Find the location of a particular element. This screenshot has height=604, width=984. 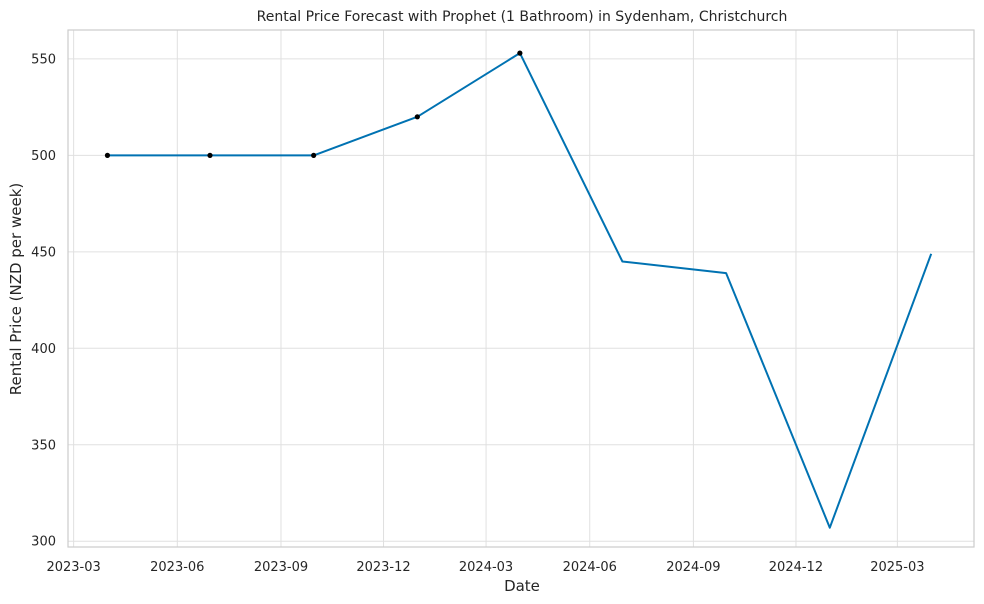

y-tick-label: 300 is located at coordinates (43, 542).